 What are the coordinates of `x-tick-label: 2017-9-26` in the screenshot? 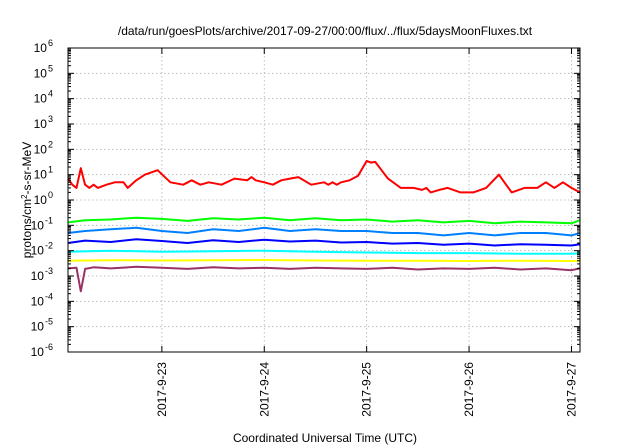 It's located at (469, 389).